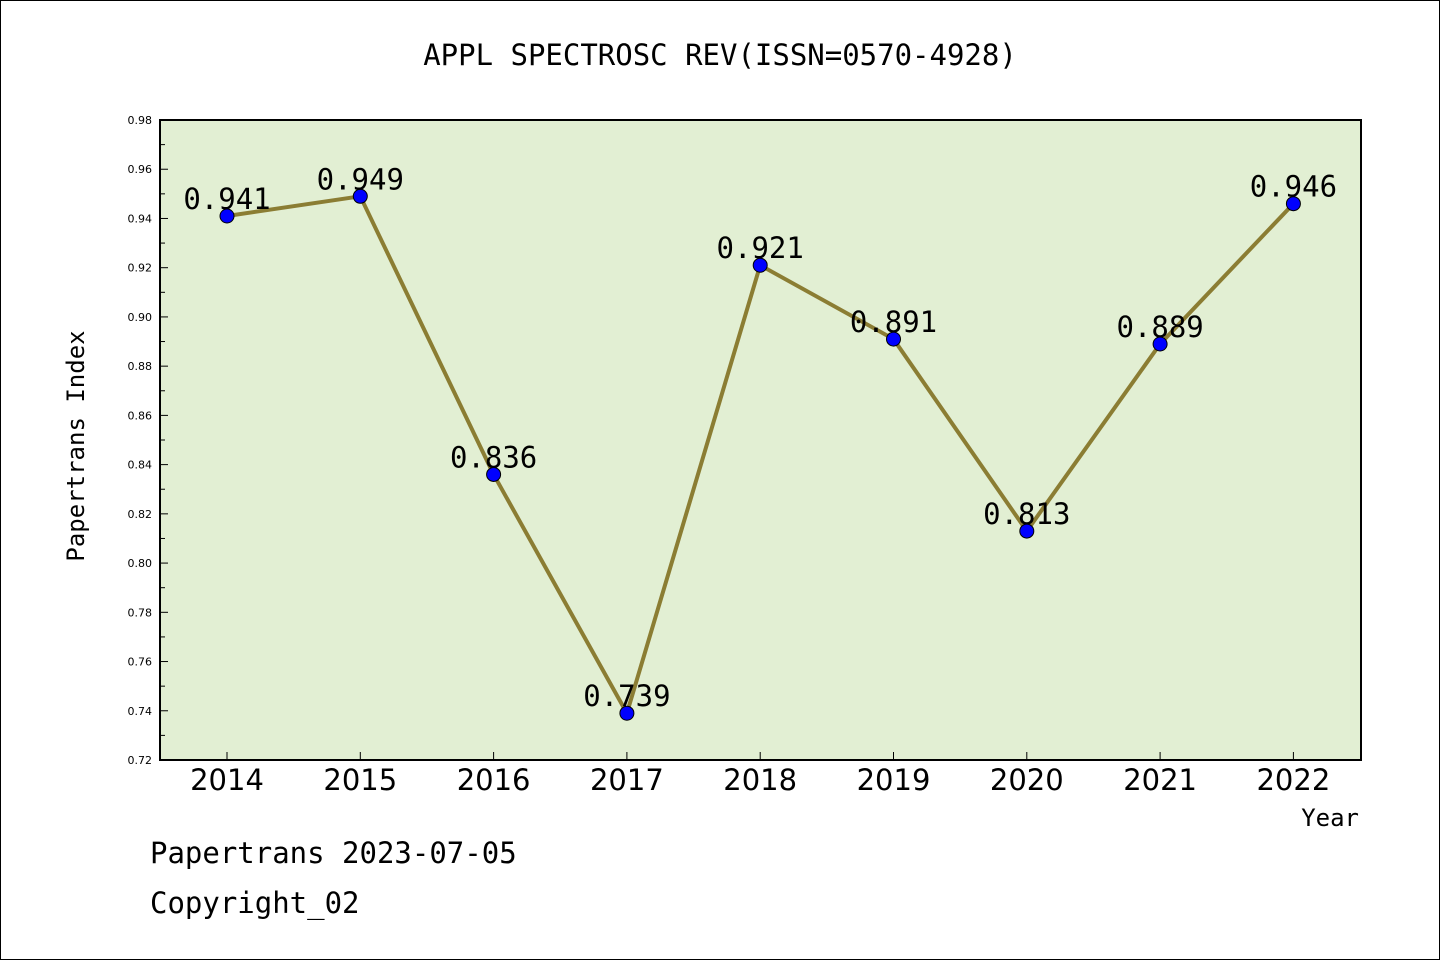  Describe the element at coordinates (720, 55) in the screenshot. I see `chart-title: APPL SPECTROSC REV(ISSN=0570-4928)` at that location.